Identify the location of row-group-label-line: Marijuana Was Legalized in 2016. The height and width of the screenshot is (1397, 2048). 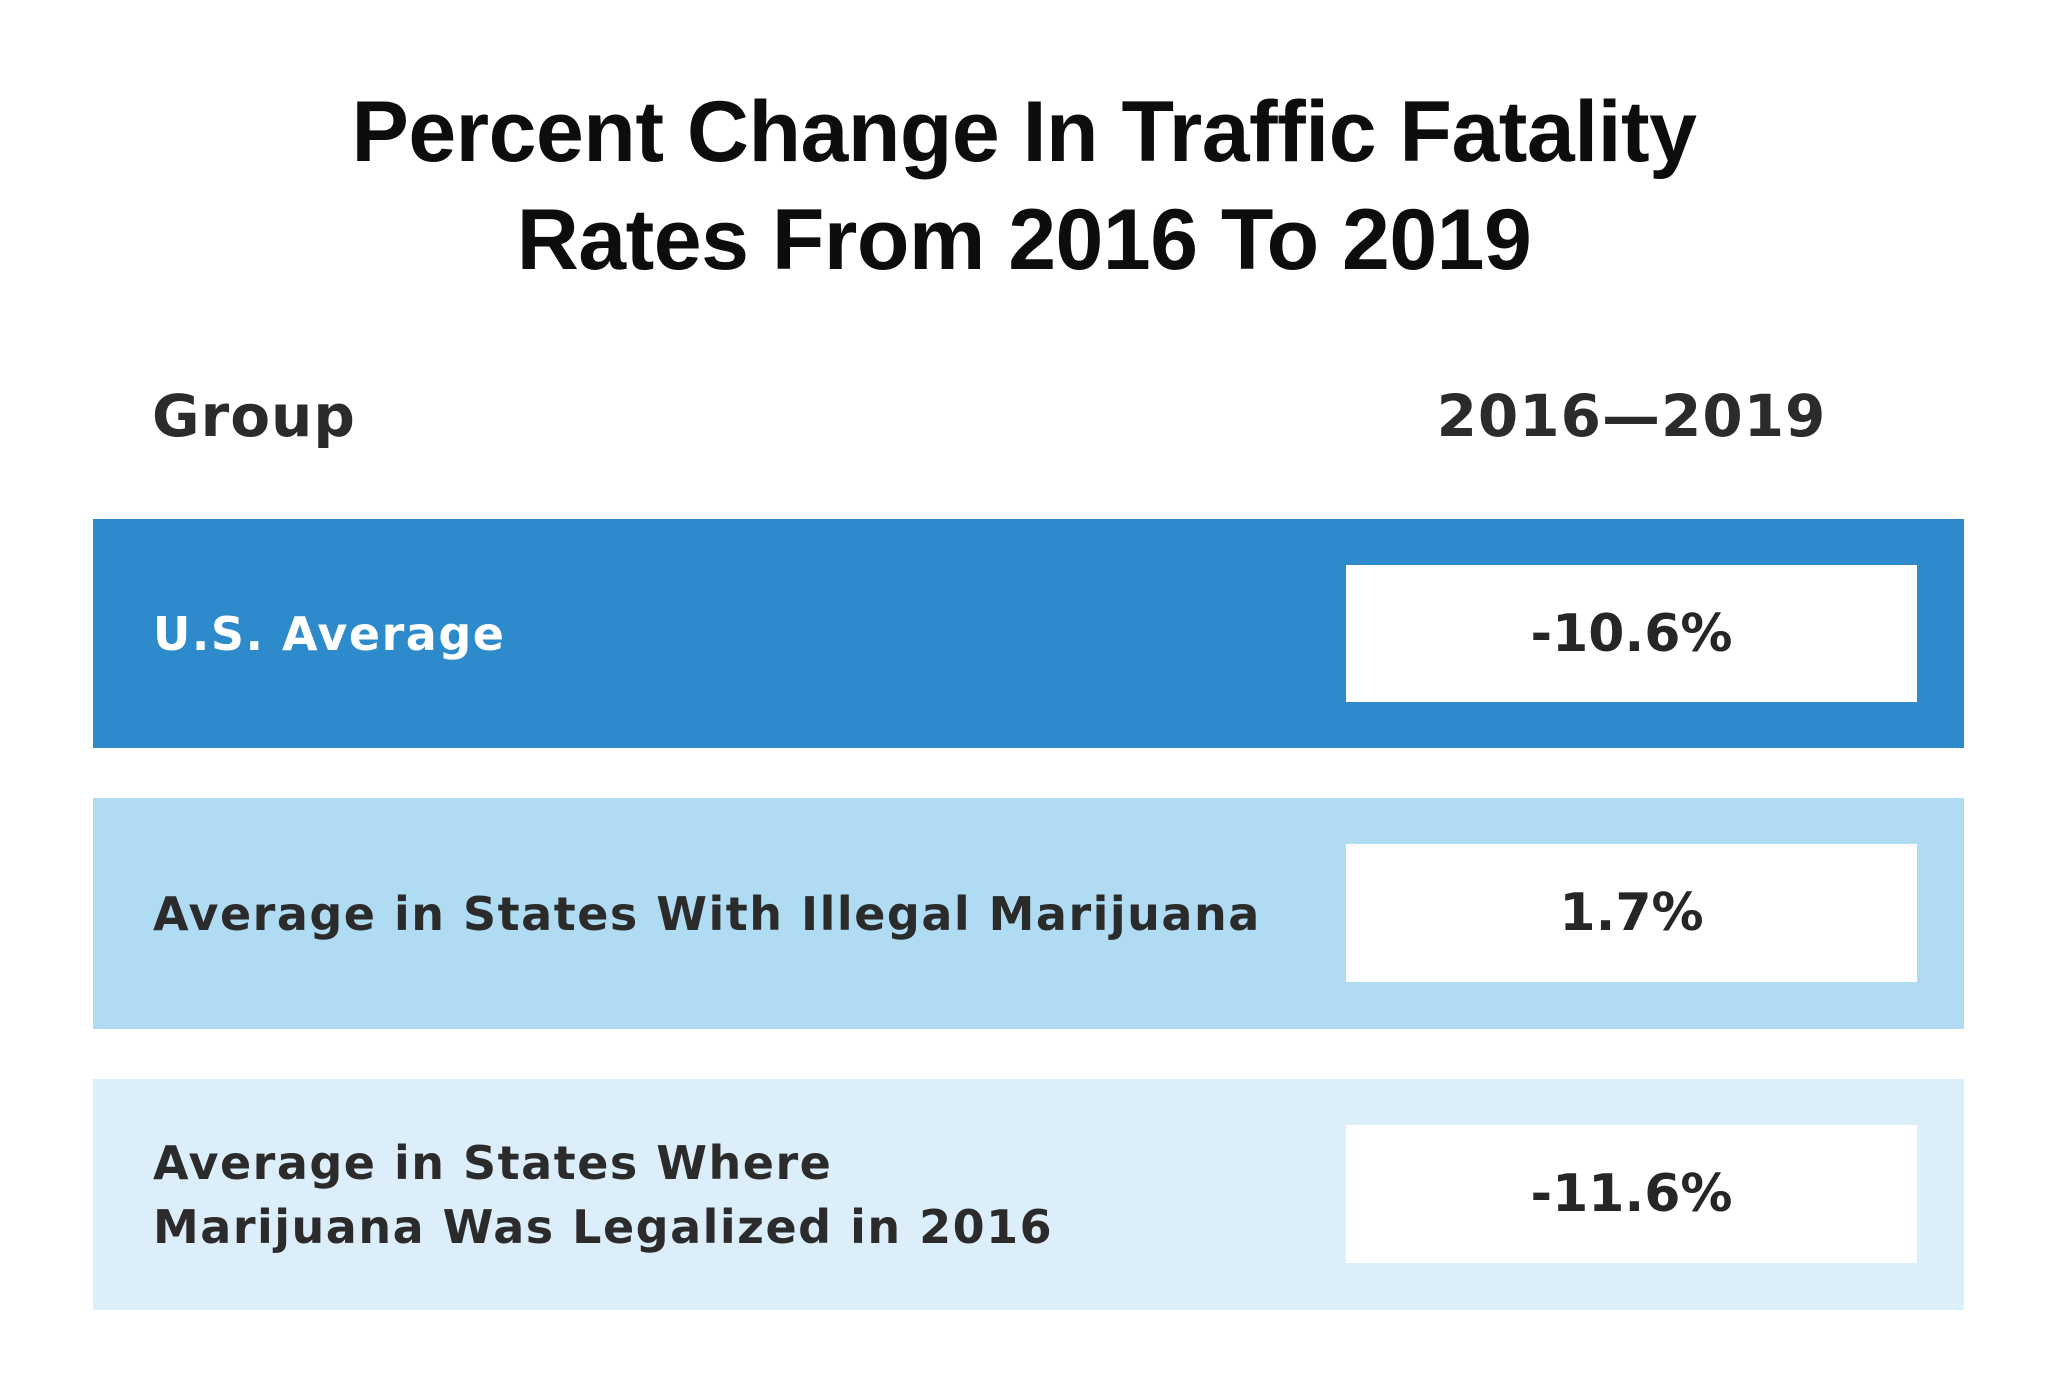
(603, 1226).